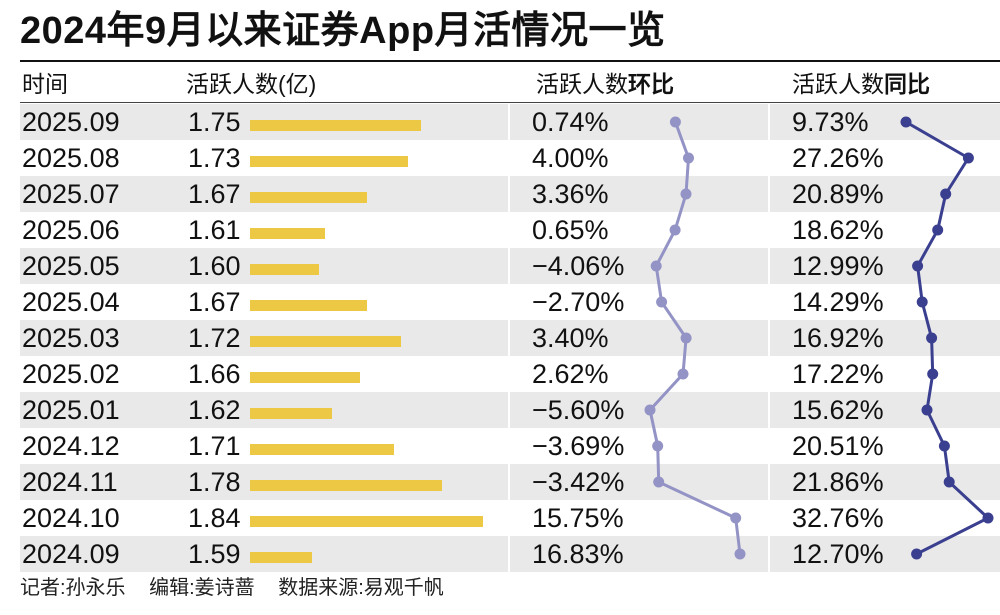 The width and height of the screenshot is (1000, 615). Describe the element at coordinates (570, 374) in the screenshot. I see `mom-value-cell: 2.62%` at that location.